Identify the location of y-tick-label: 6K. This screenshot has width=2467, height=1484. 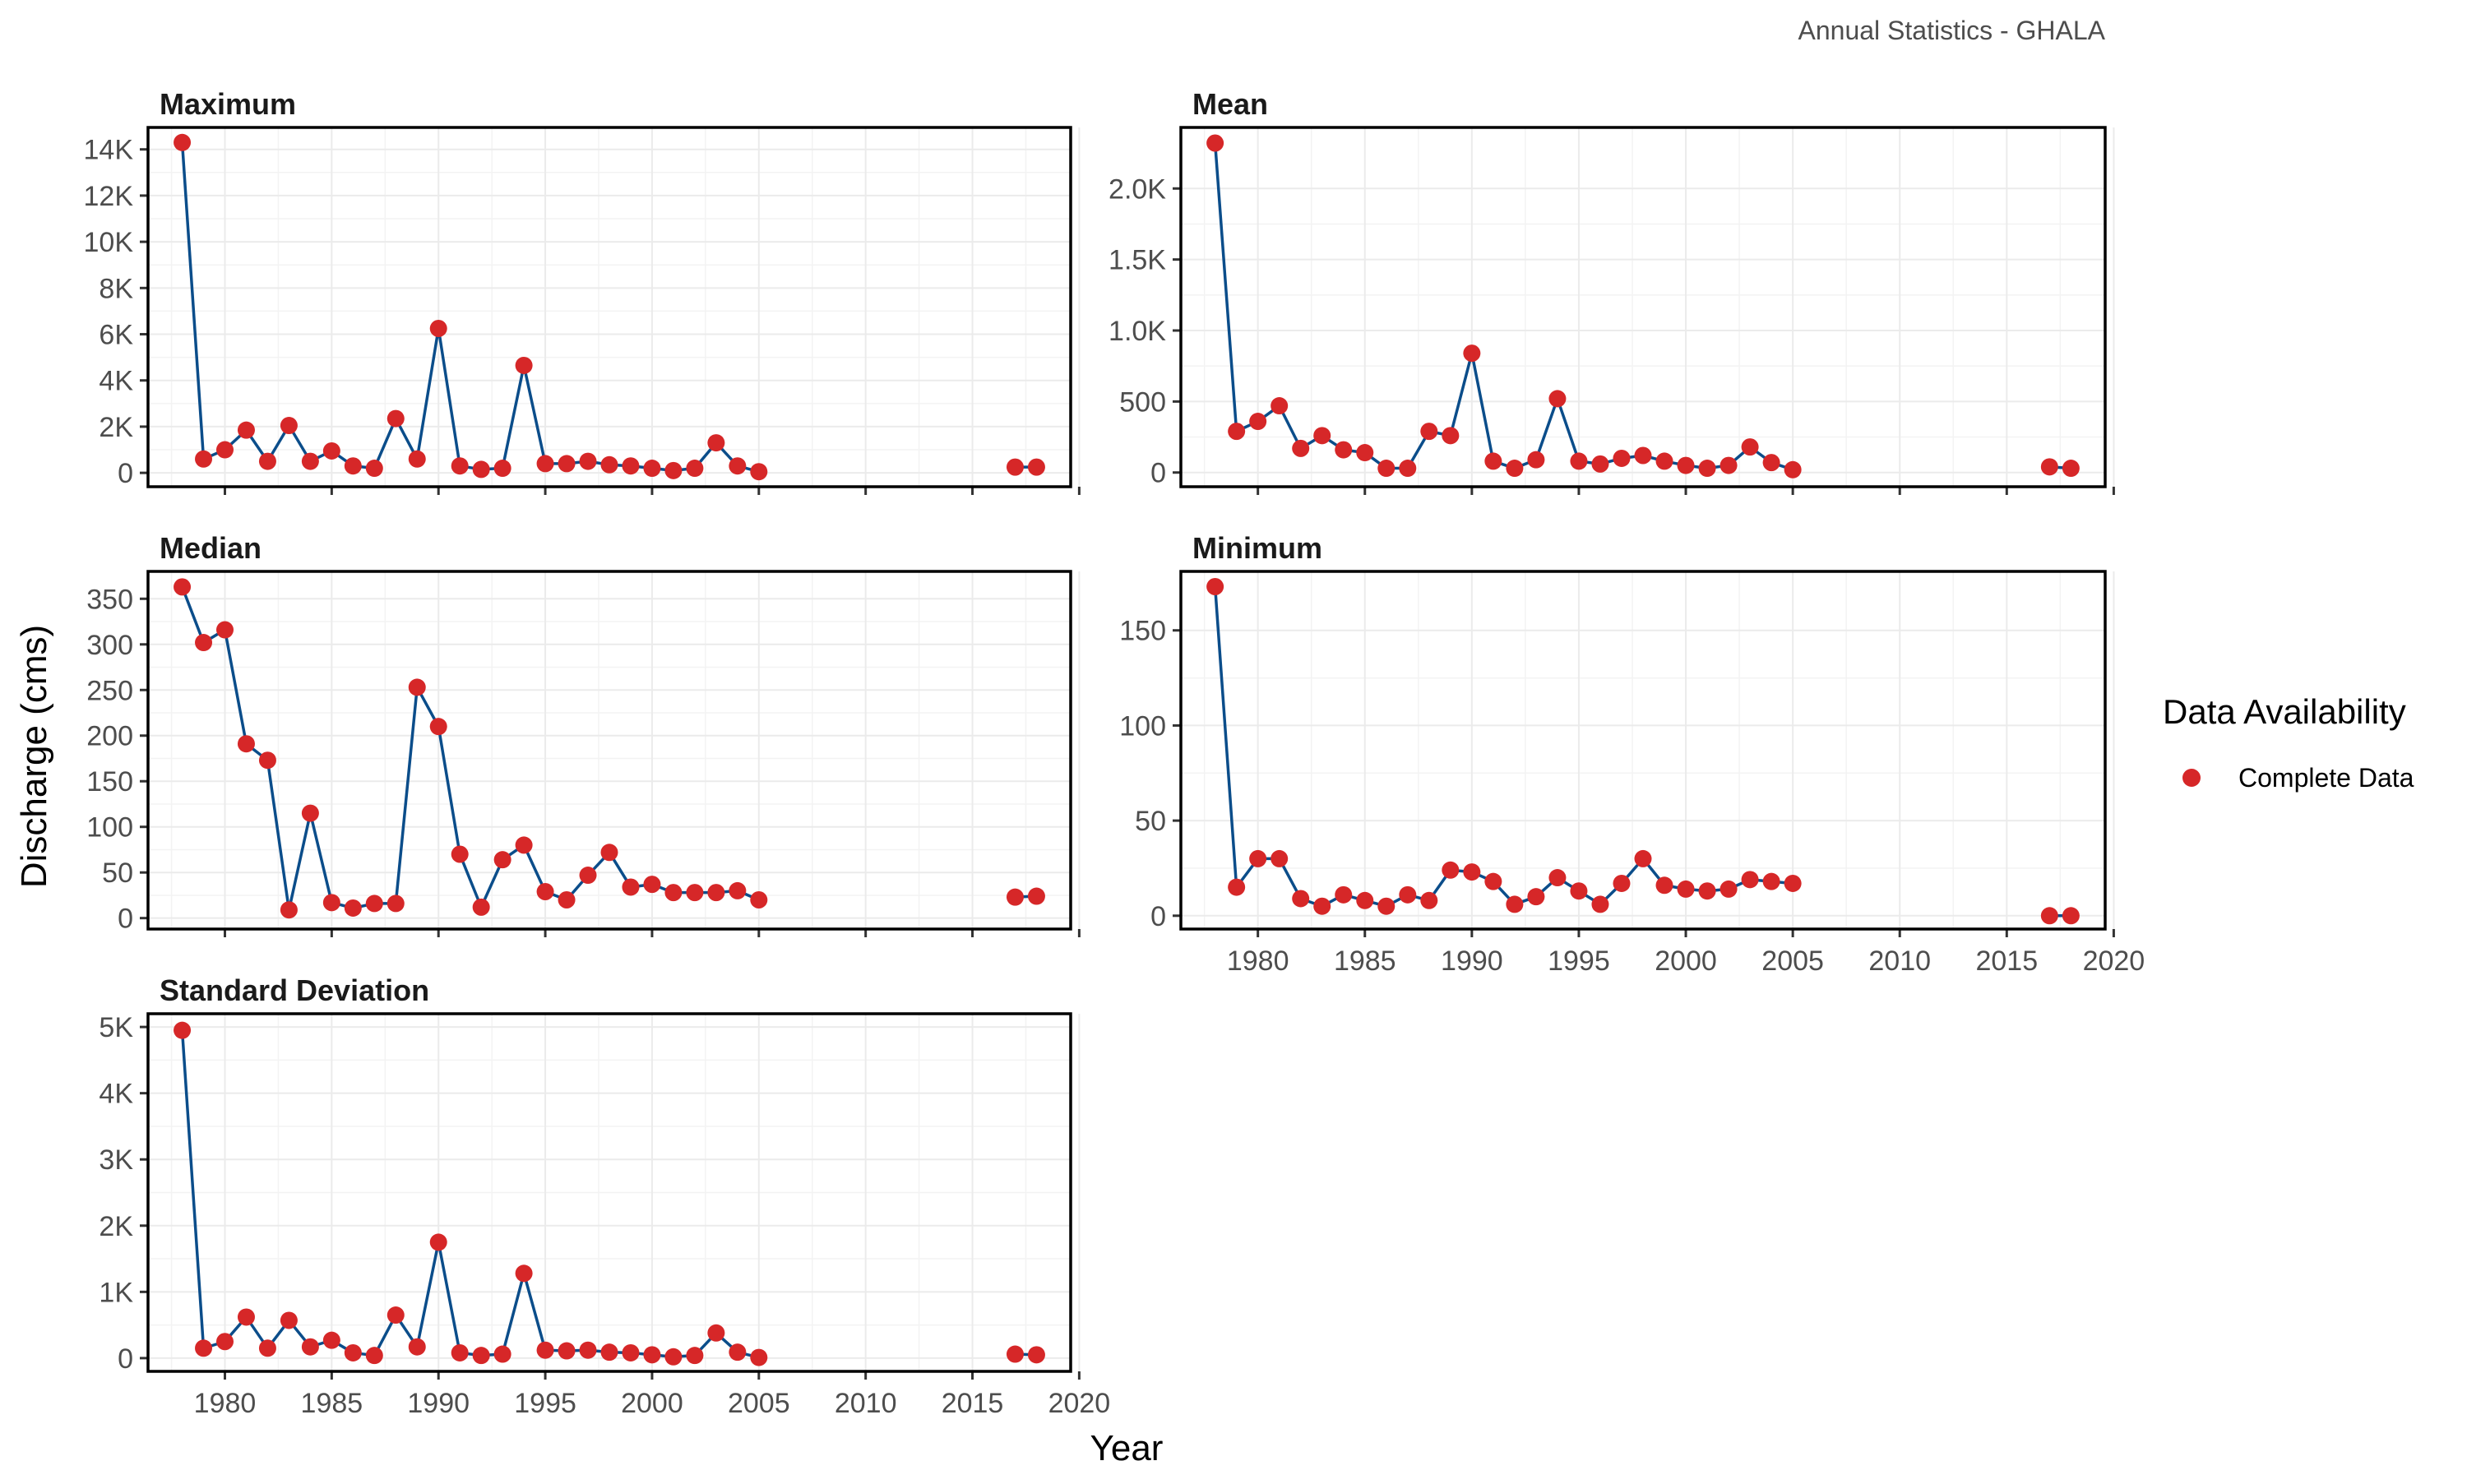
(116, 335).